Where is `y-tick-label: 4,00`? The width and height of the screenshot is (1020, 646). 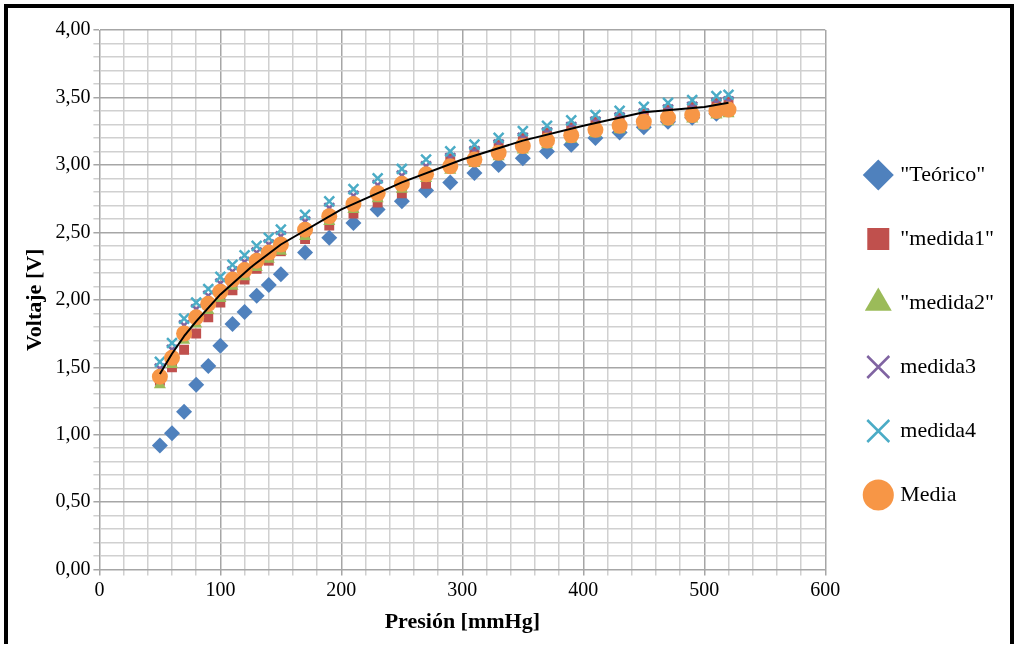 y-tick-label: 4,00 is located at coordinates (73, 28).